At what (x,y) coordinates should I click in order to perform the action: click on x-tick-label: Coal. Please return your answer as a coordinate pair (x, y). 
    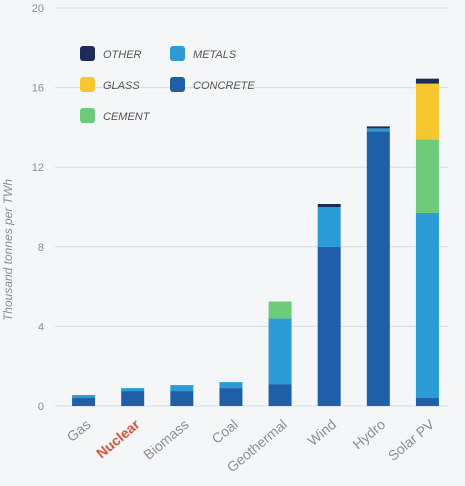
    Looking at the image, I should click on (225, 431).